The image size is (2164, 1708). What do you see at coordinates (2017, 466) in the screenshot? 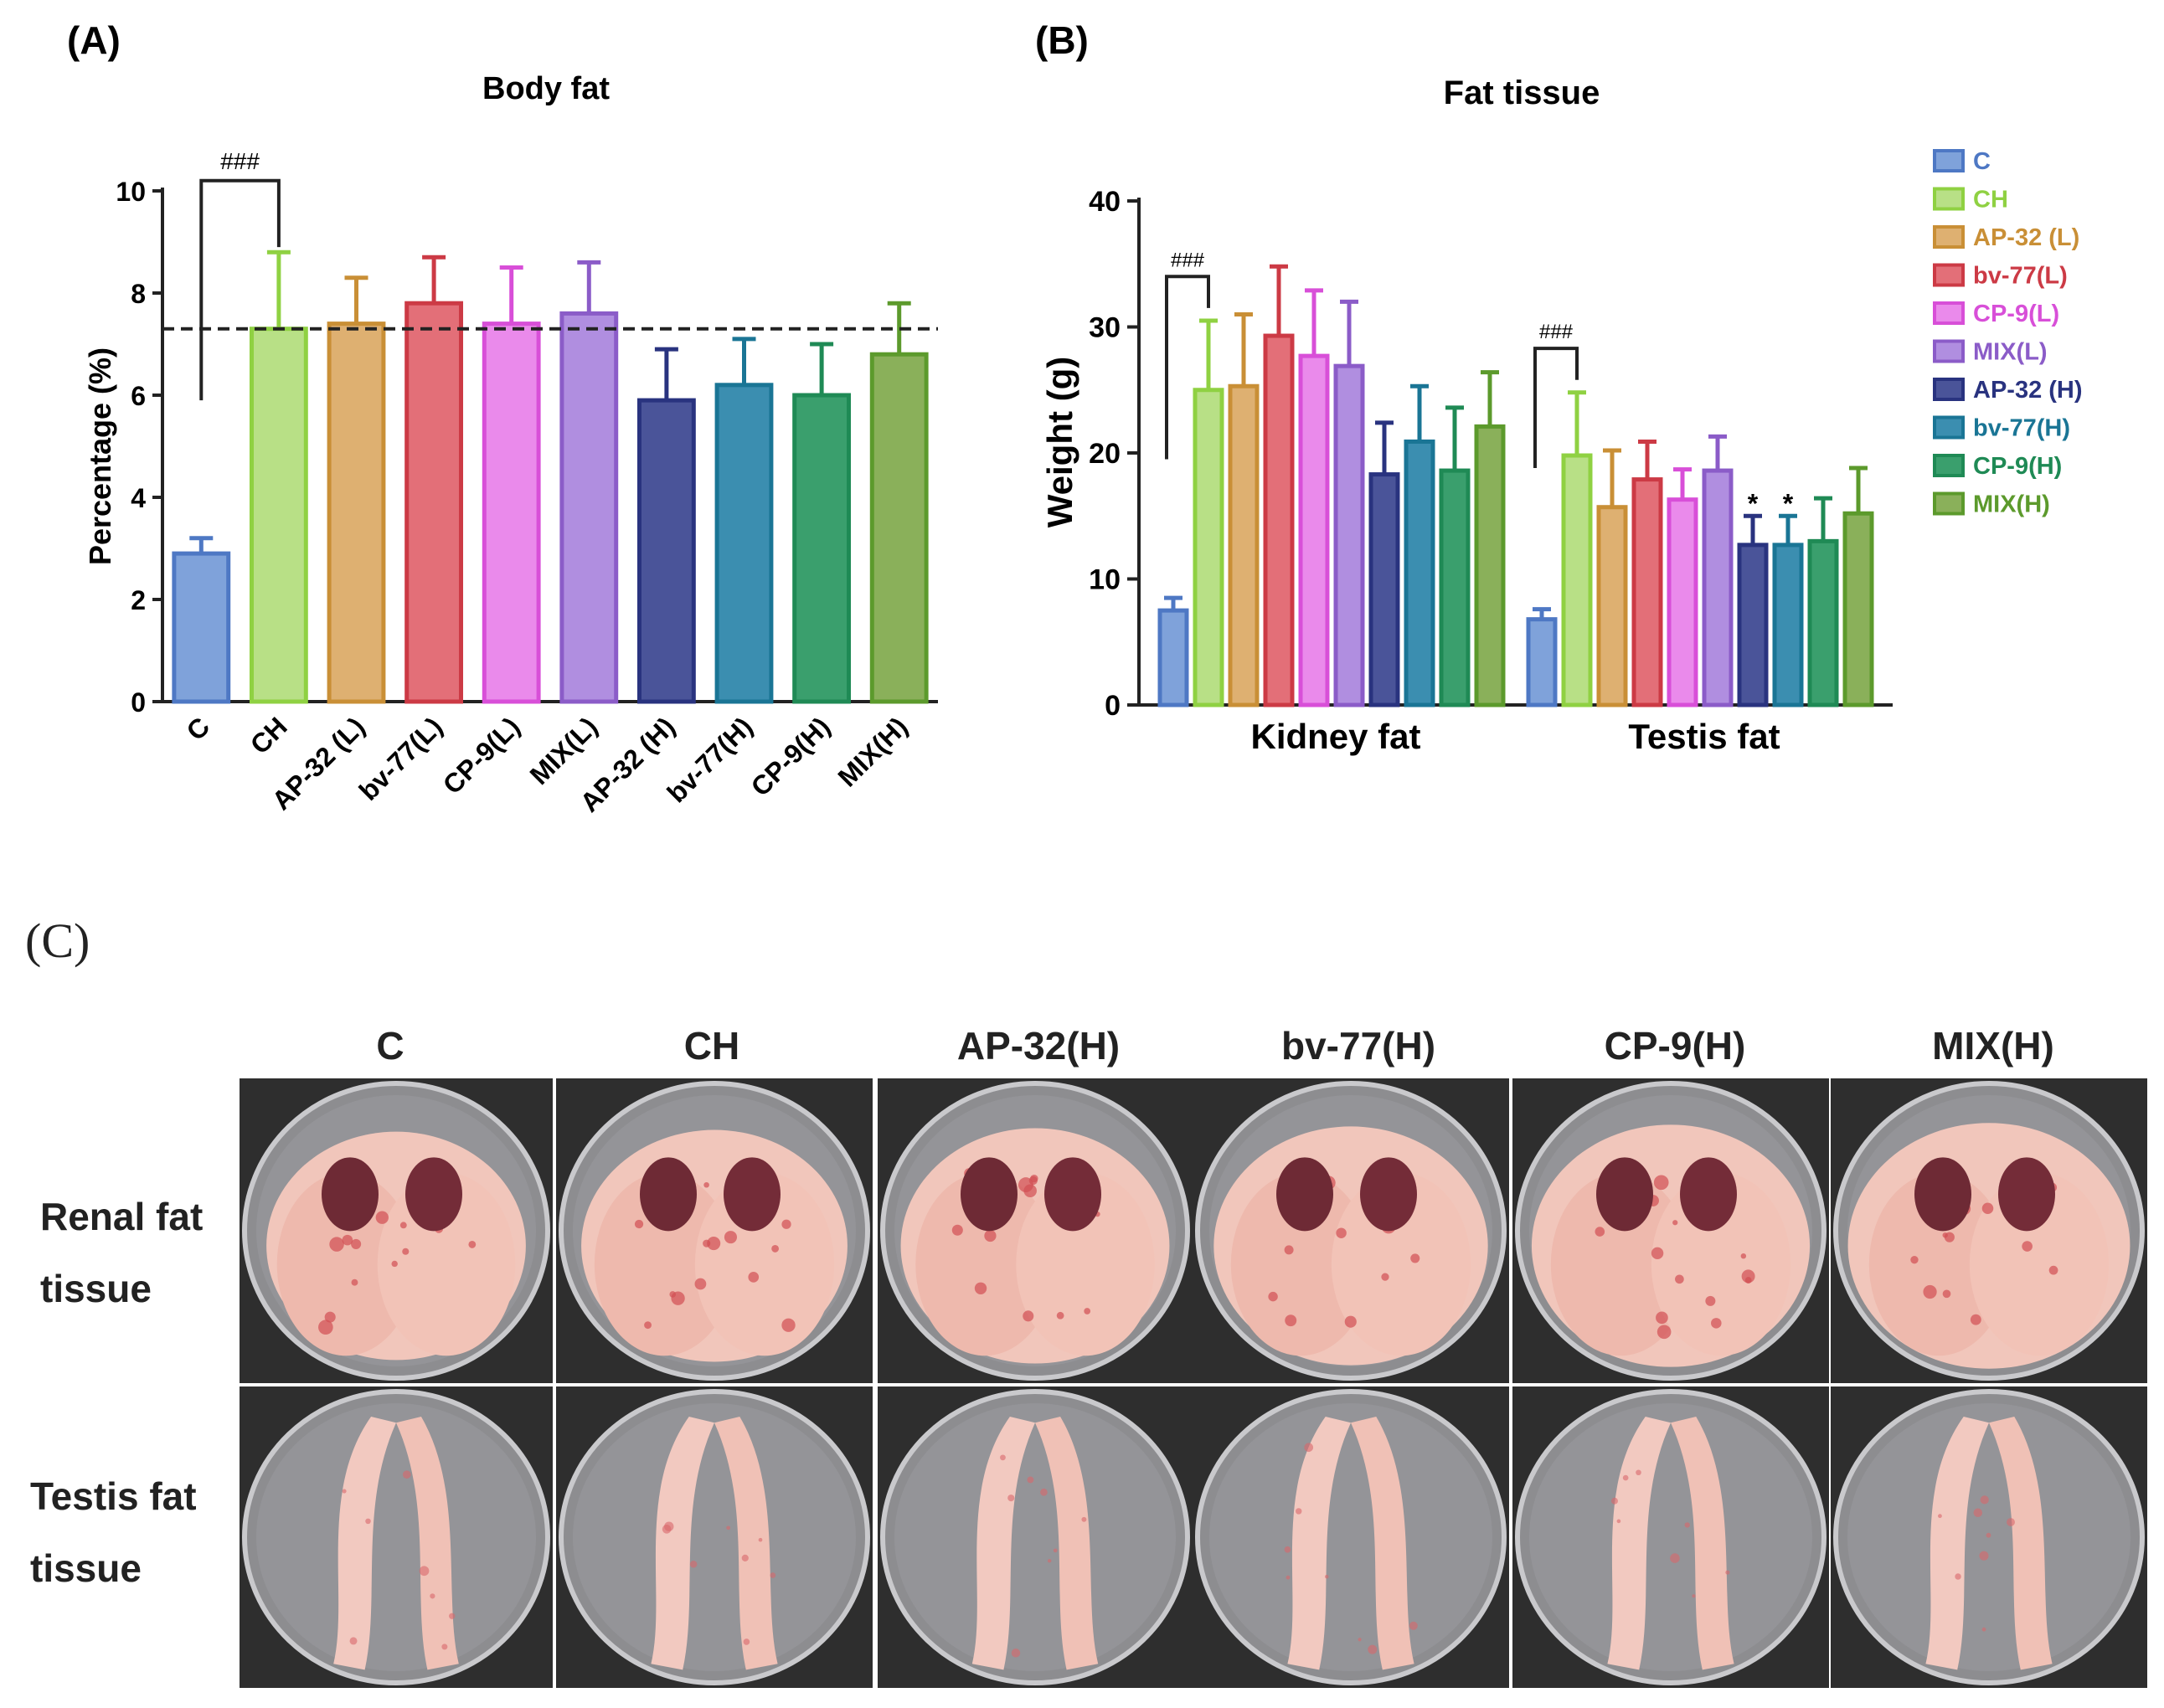
I see `panel-b-legend-label: CP-9(H)` at bounding box center [2017, 466].